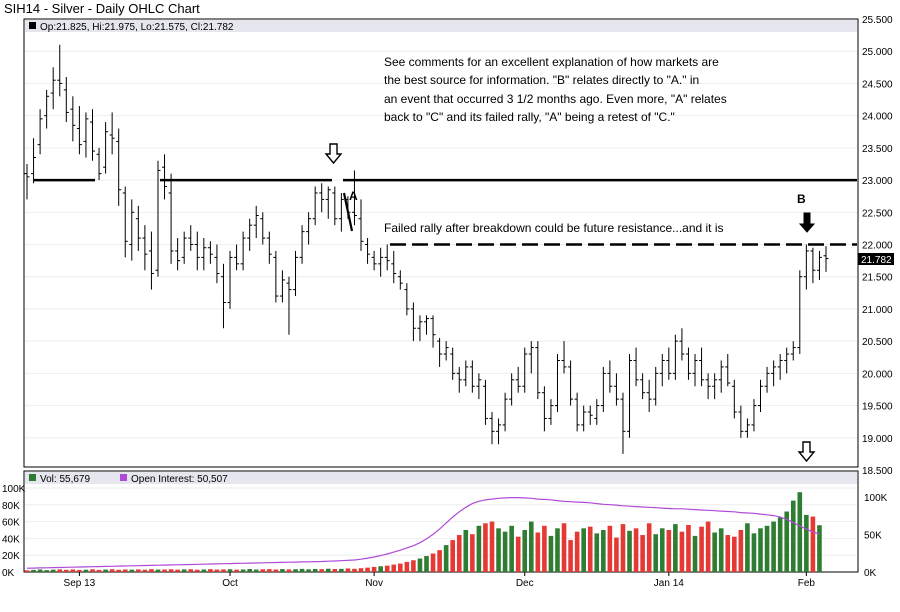 This screenshot has width=900, height=612. What do you see at coordinates (441, 521) in the screenshot?
I see `volume-gridlines` at bounding box center [441, 521].